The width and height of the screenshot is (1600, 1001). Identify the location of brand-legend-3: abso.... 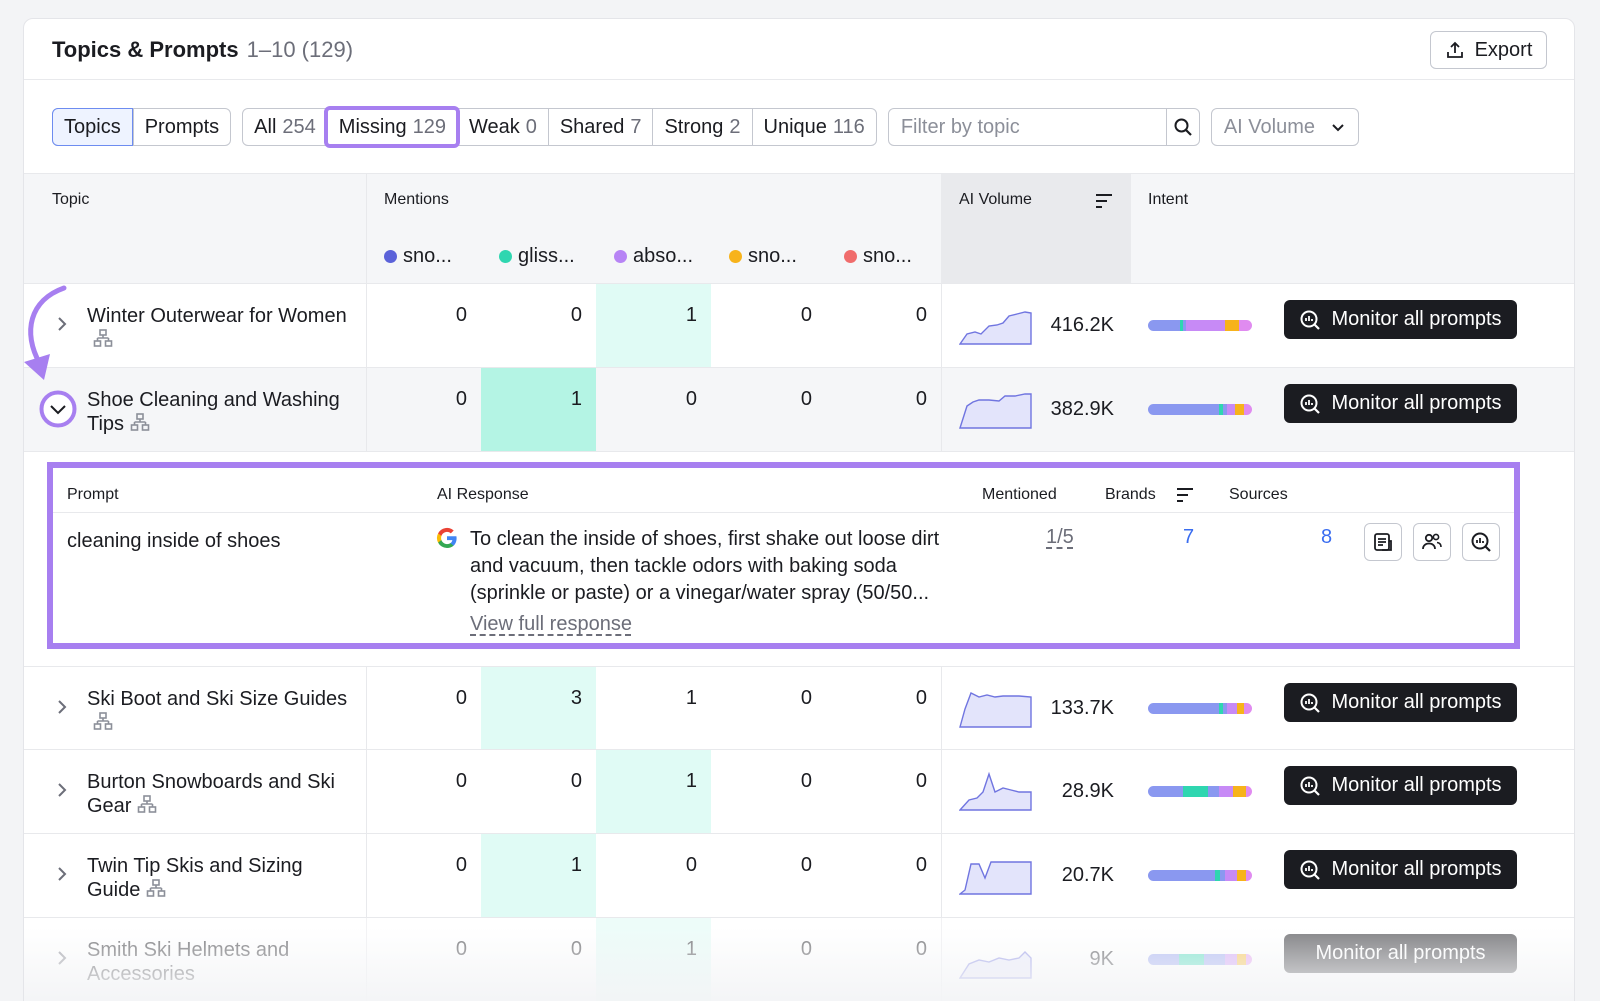
(653, 256).